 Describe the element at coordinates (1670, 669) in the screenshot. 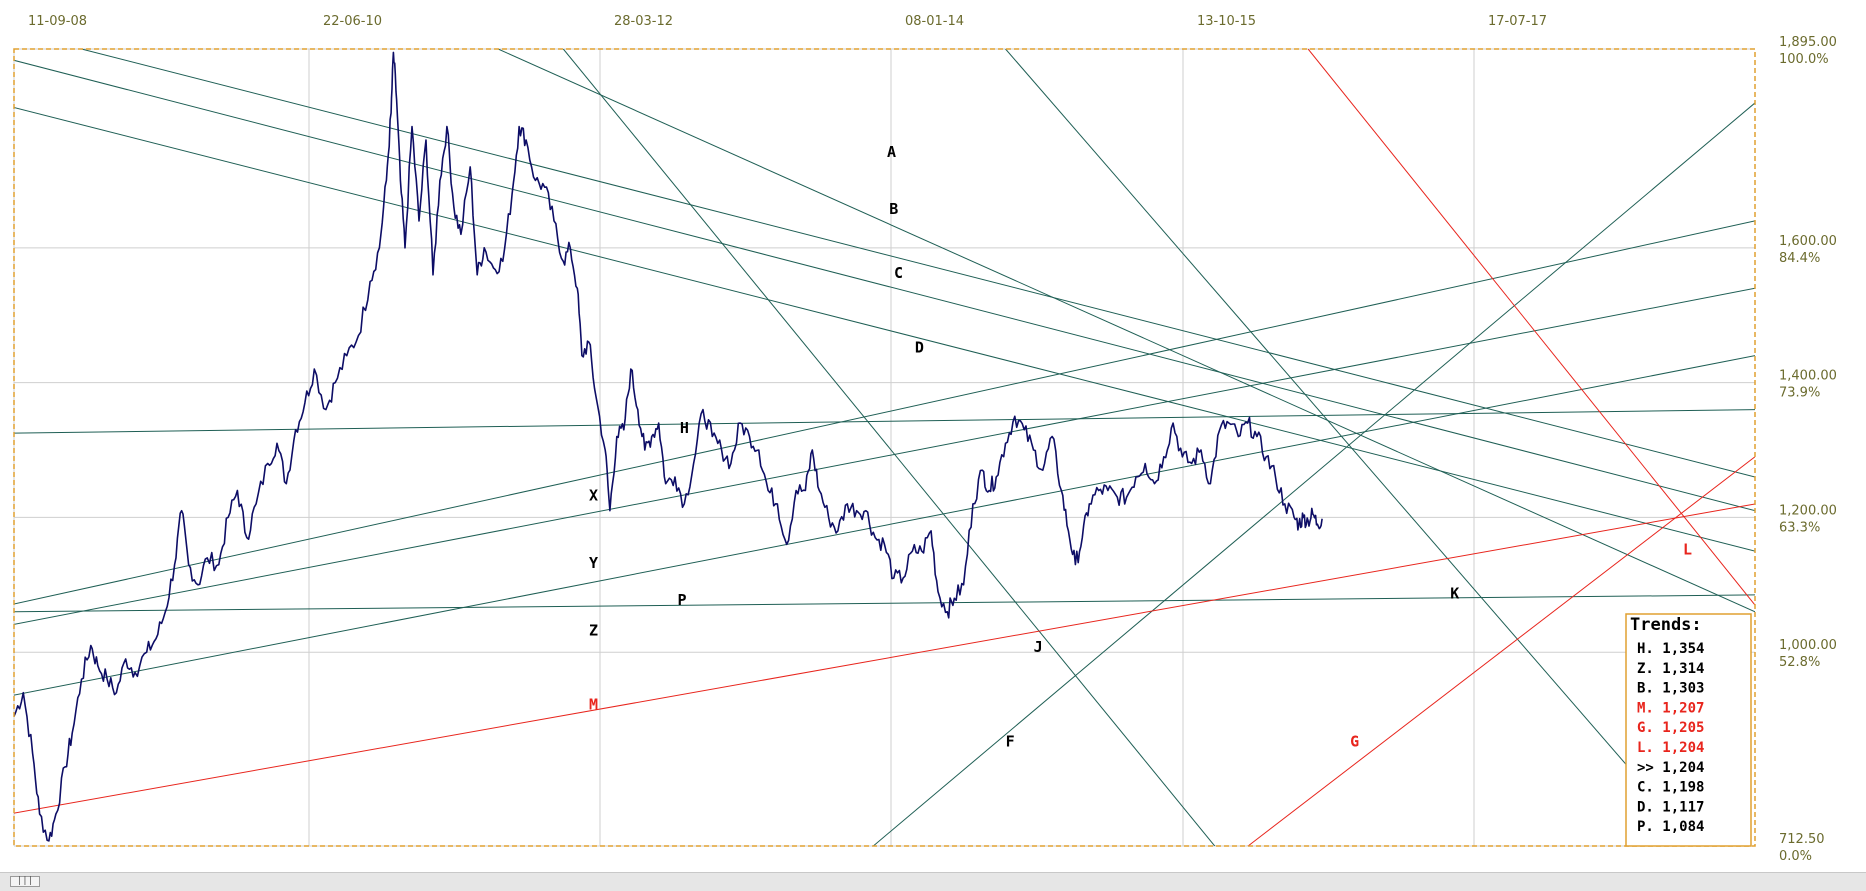

I see `trends-legend-row: Z. 1,314` at that location.